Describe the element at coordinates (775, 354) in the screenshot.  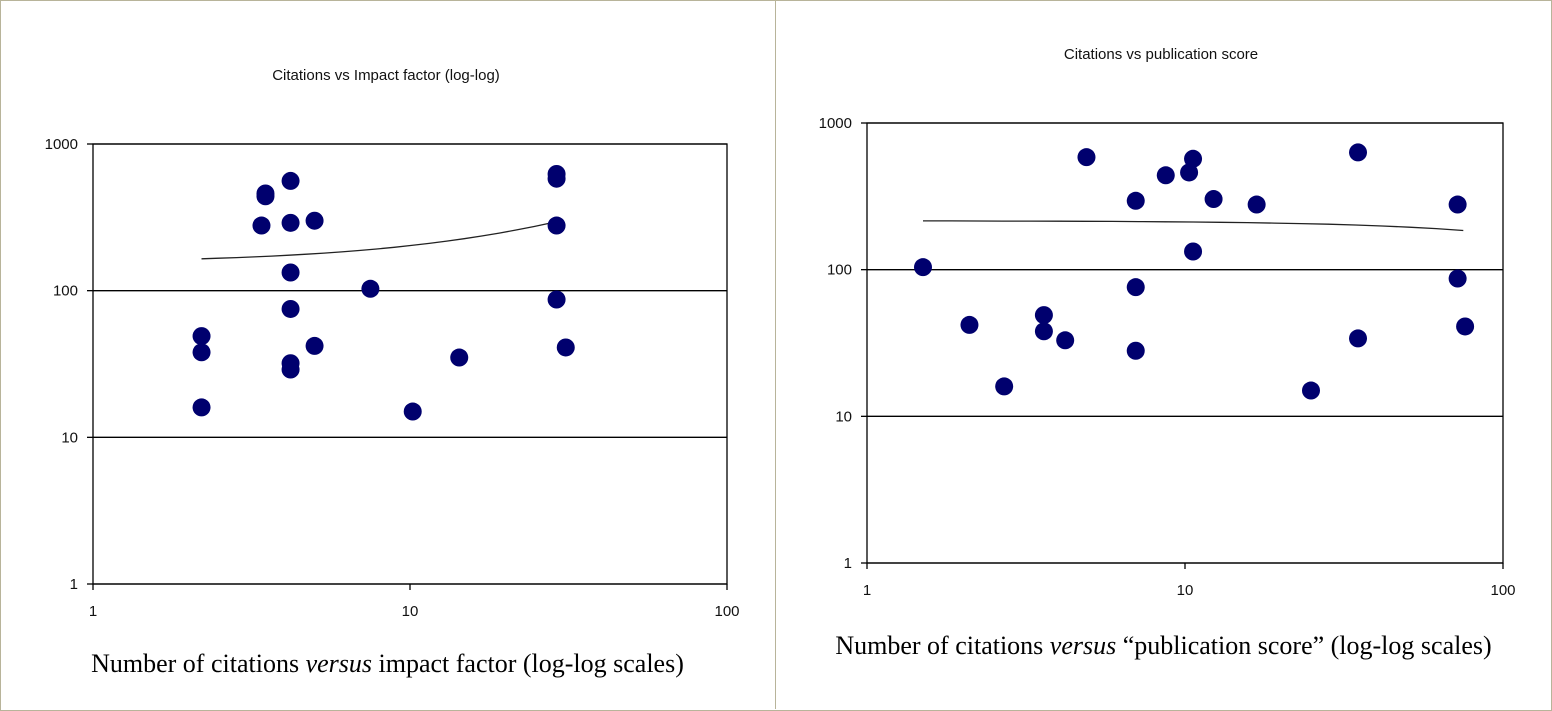
I see `panel-divider` at that location.